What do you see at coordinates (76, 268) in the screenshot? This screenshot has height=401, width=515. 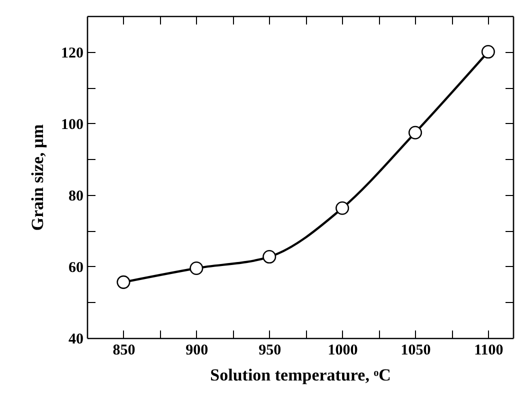 I see `y-tick-label: 60` at bounding box center [76, 268].